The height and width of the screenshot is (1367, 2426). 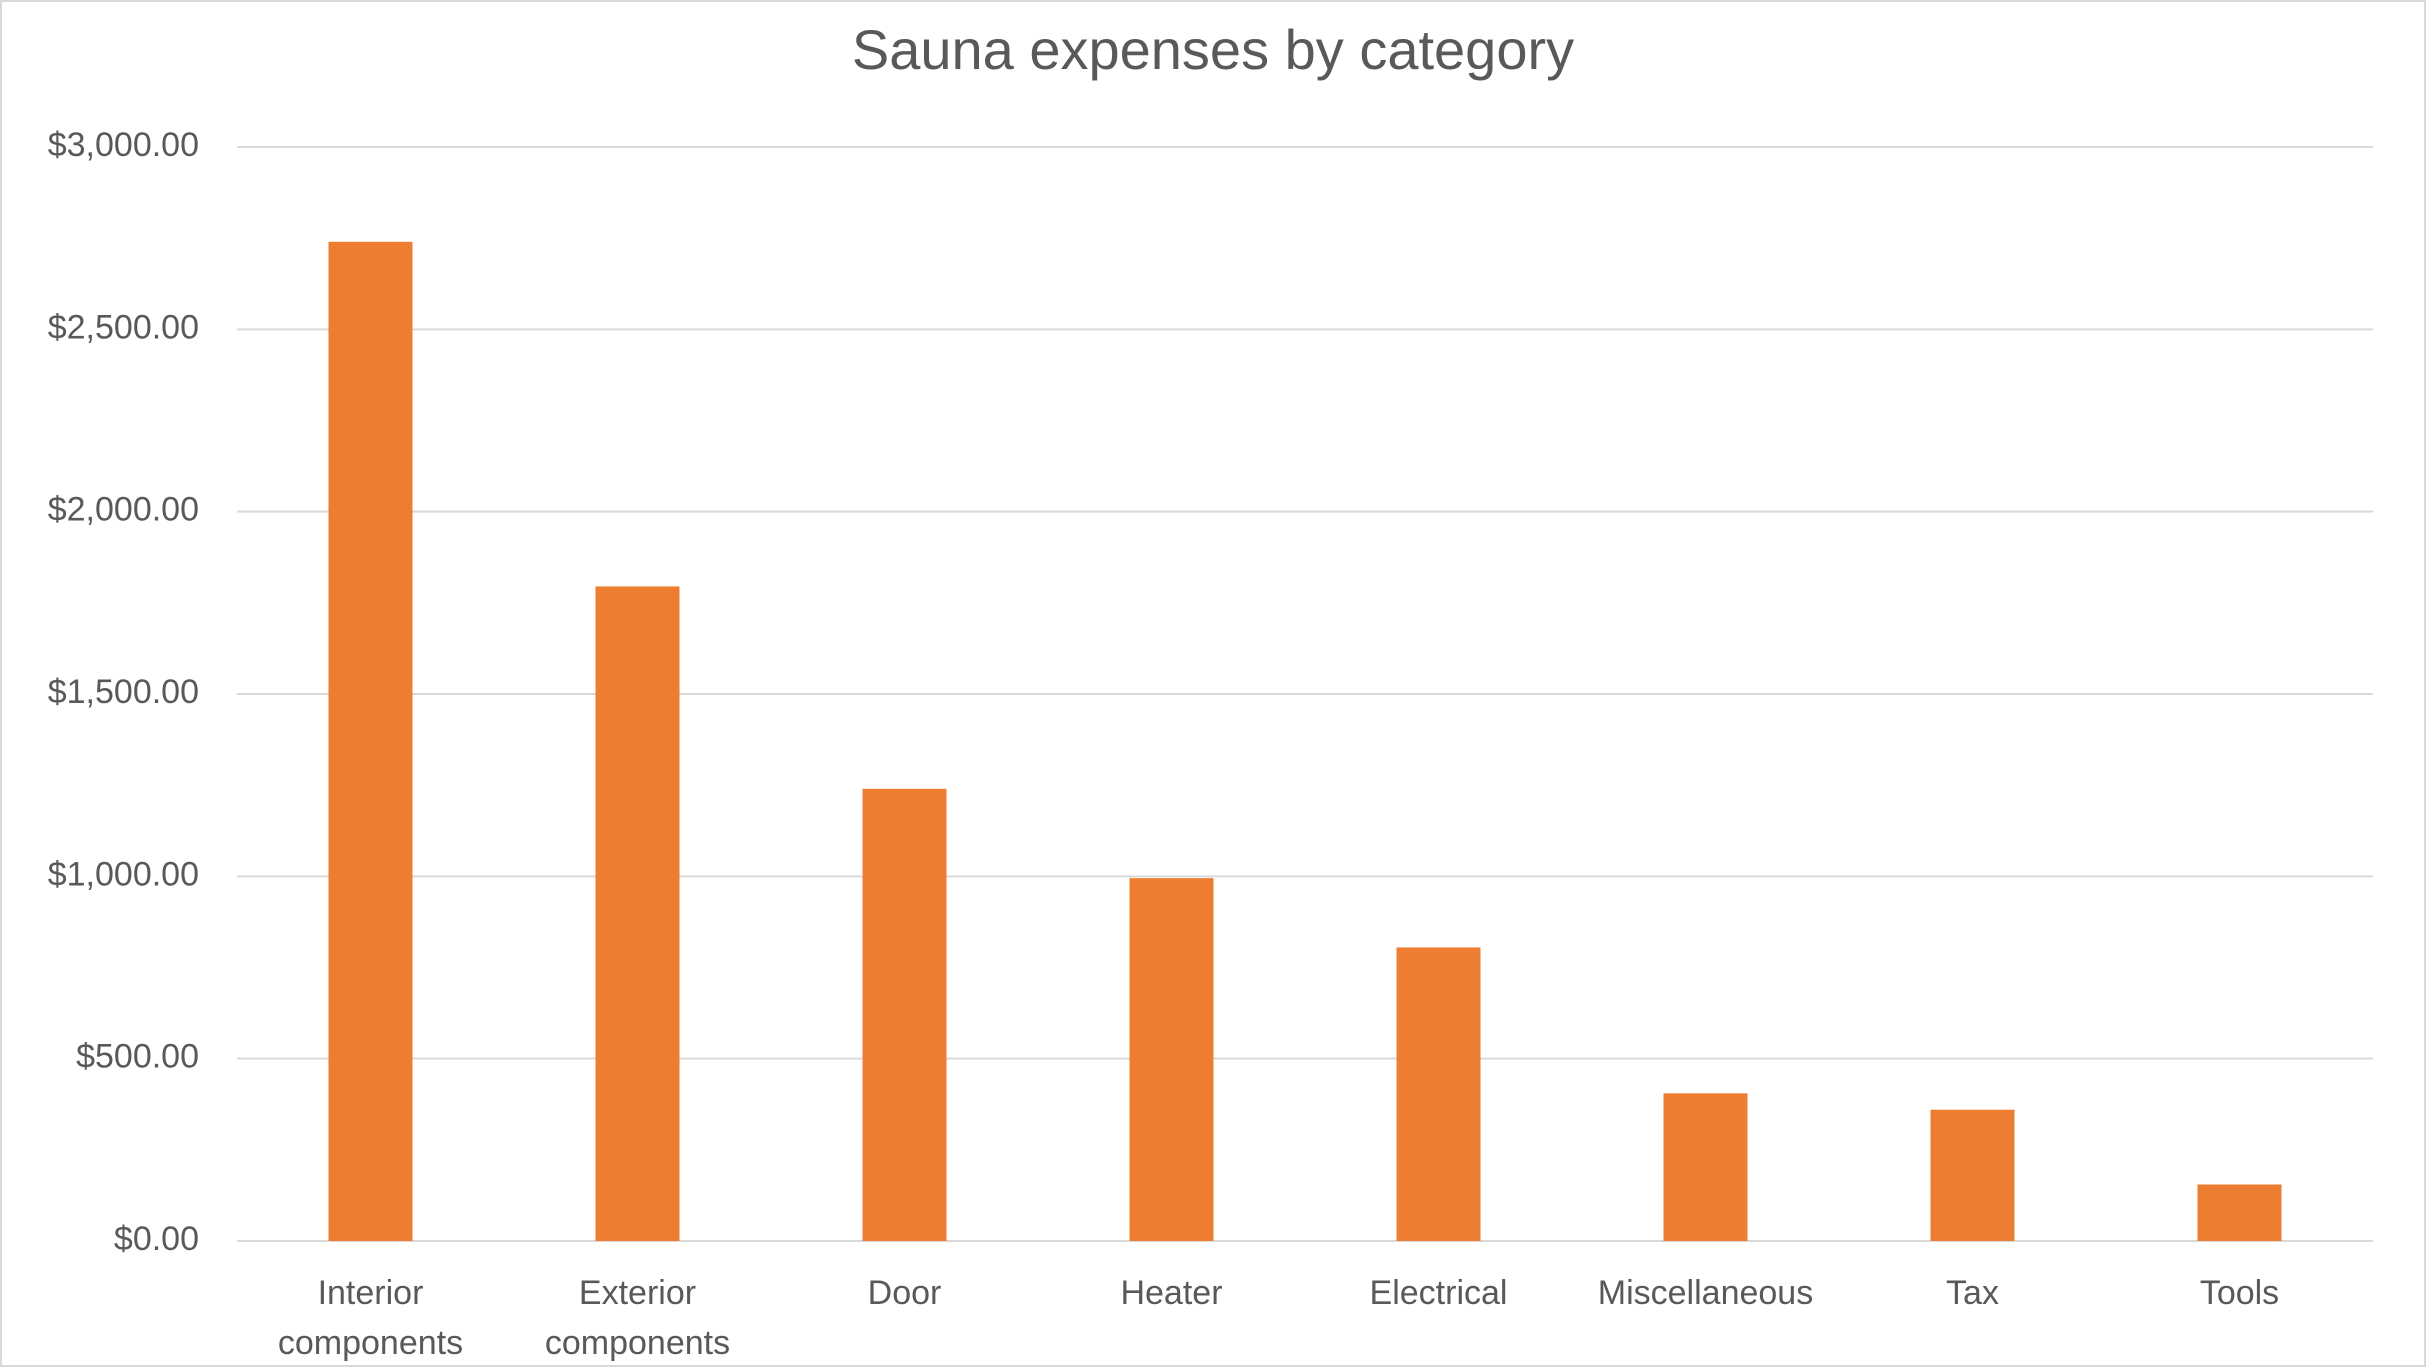 I want to click on x-tick-label: Electrical, so click(x=1439, y=1293).